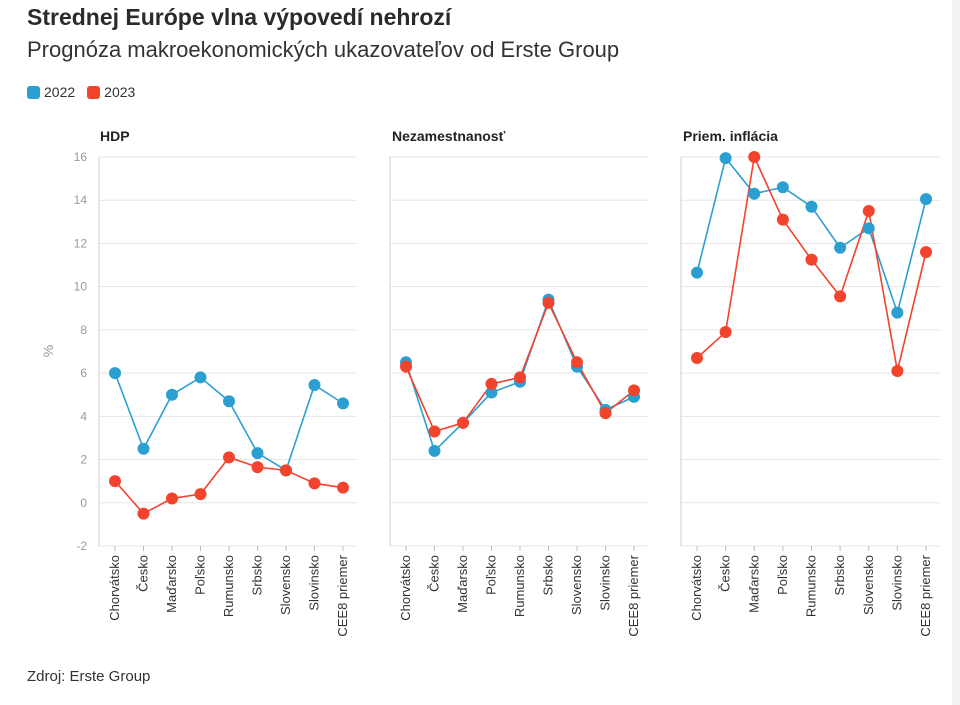 The image size is (960, 705). Describe the element at coordinates (605, 583) in the screenshot. I see `panel-2-x-tick-label: Slovinsko` at that location.